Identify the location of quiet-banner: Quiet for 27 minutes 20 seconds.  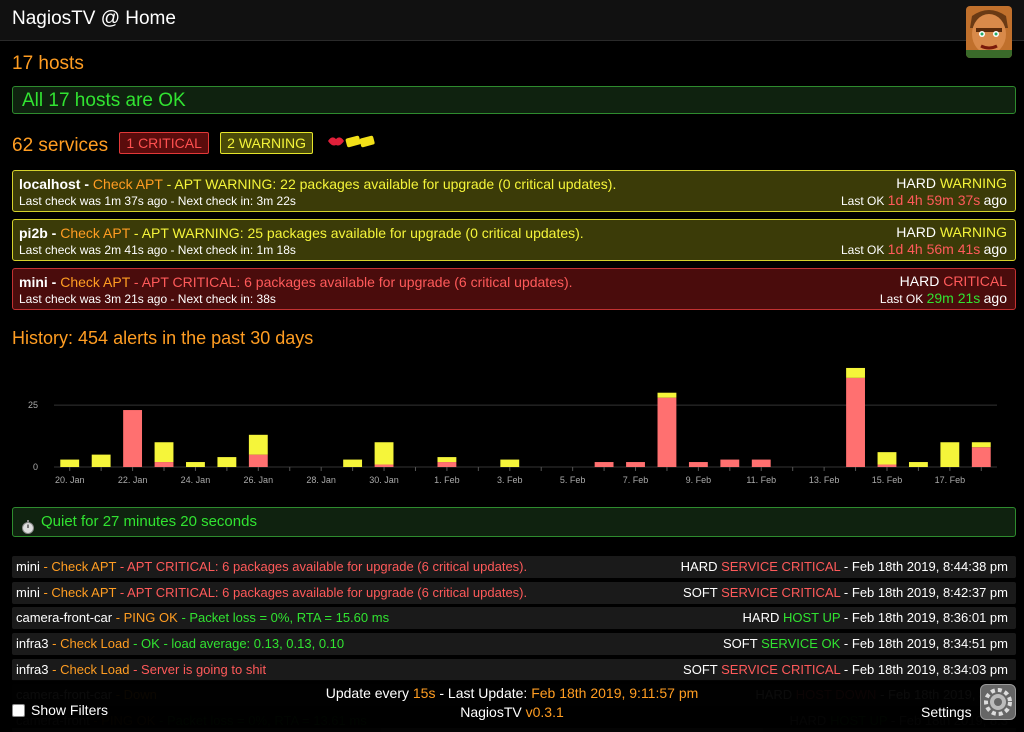
(514, 522).